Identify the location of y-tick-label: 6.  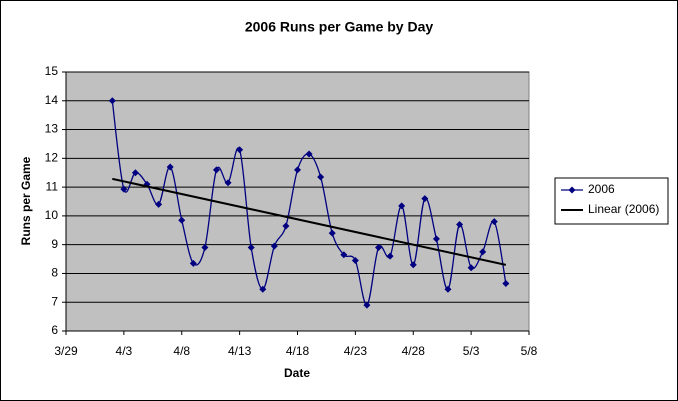
(54, 330).